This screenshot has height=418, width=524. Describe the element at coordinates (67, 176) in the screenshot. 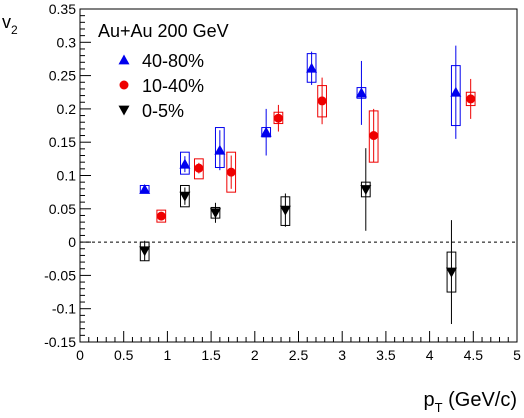

I see `y-tick-label: 0.1` at that location.